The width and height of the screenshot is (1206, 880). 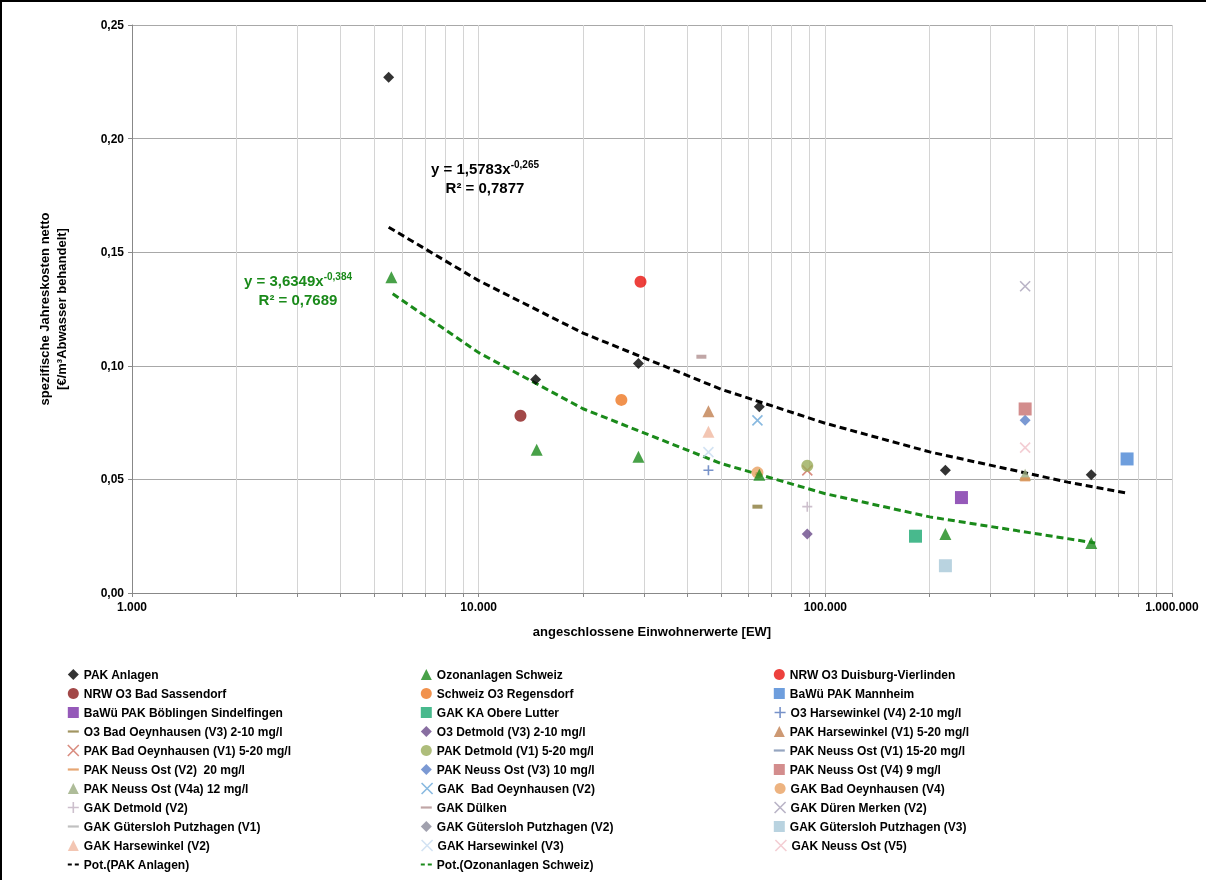 I want to click on x-tick-label: 100.000, so click(x=825, y=607).